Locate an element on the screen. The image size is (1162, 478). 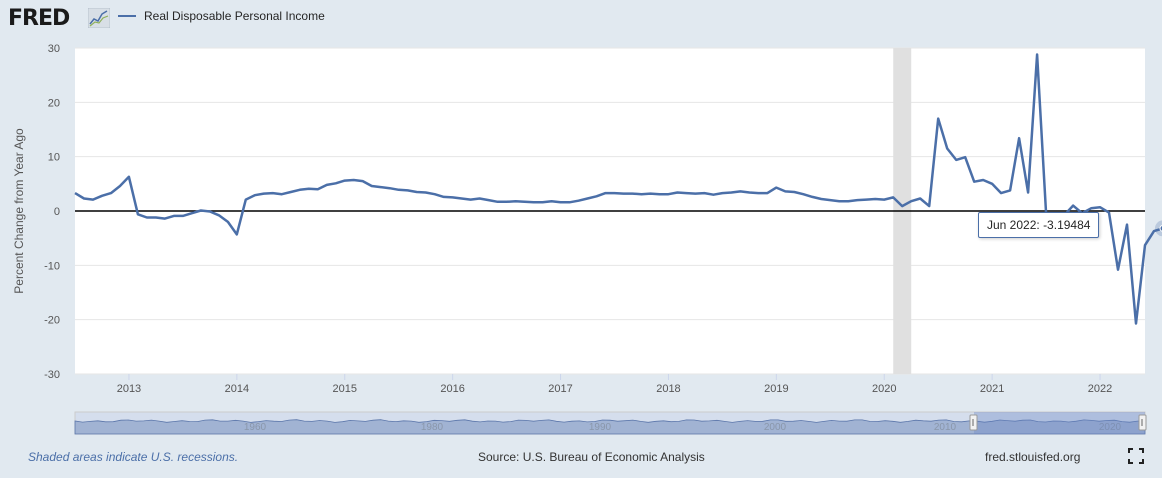
chart-header: FRED Real Disposable Personal Income is located at coordinates (581, 18).